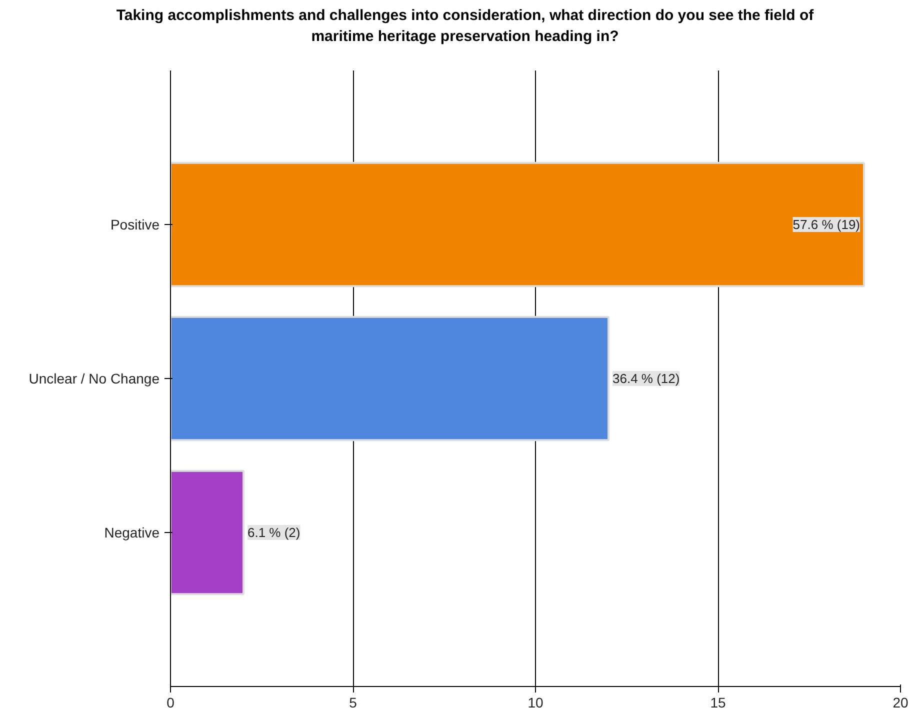  What do you see at coordinates (132, 532) in the screenshot?
I see `y-tick-label: Negative` at bounding box center [132, 532].